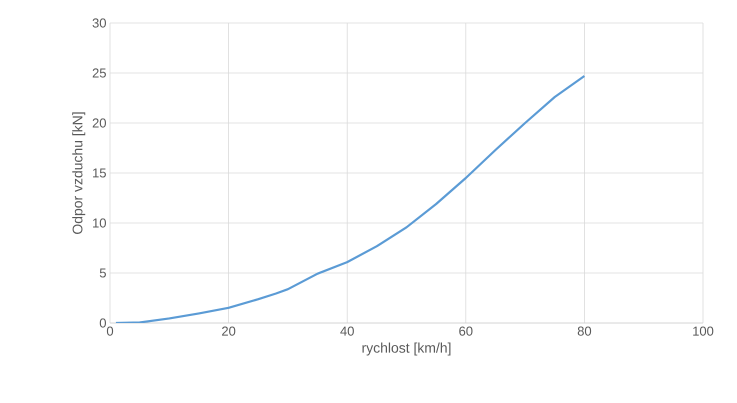 Image resolution: width=737 pixels, height=403 pixels. Describe the element at coordinates (703, 331) in the screenshot. I see `x-tick-label: 100` at that location.